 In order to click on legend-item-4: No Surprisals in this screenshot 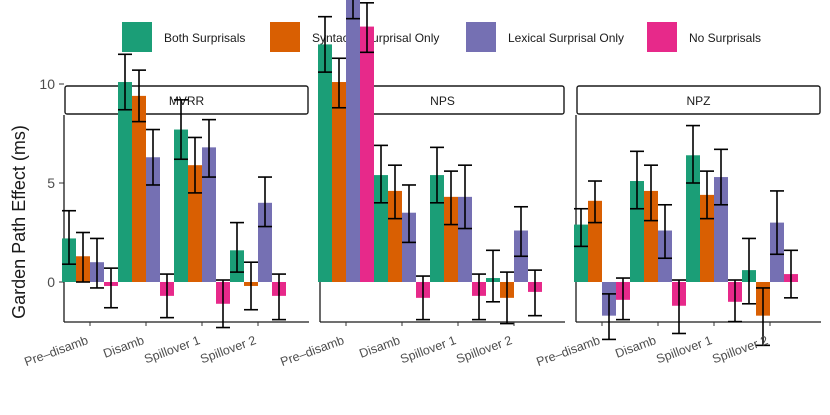, I will do `click(704, 37)`.